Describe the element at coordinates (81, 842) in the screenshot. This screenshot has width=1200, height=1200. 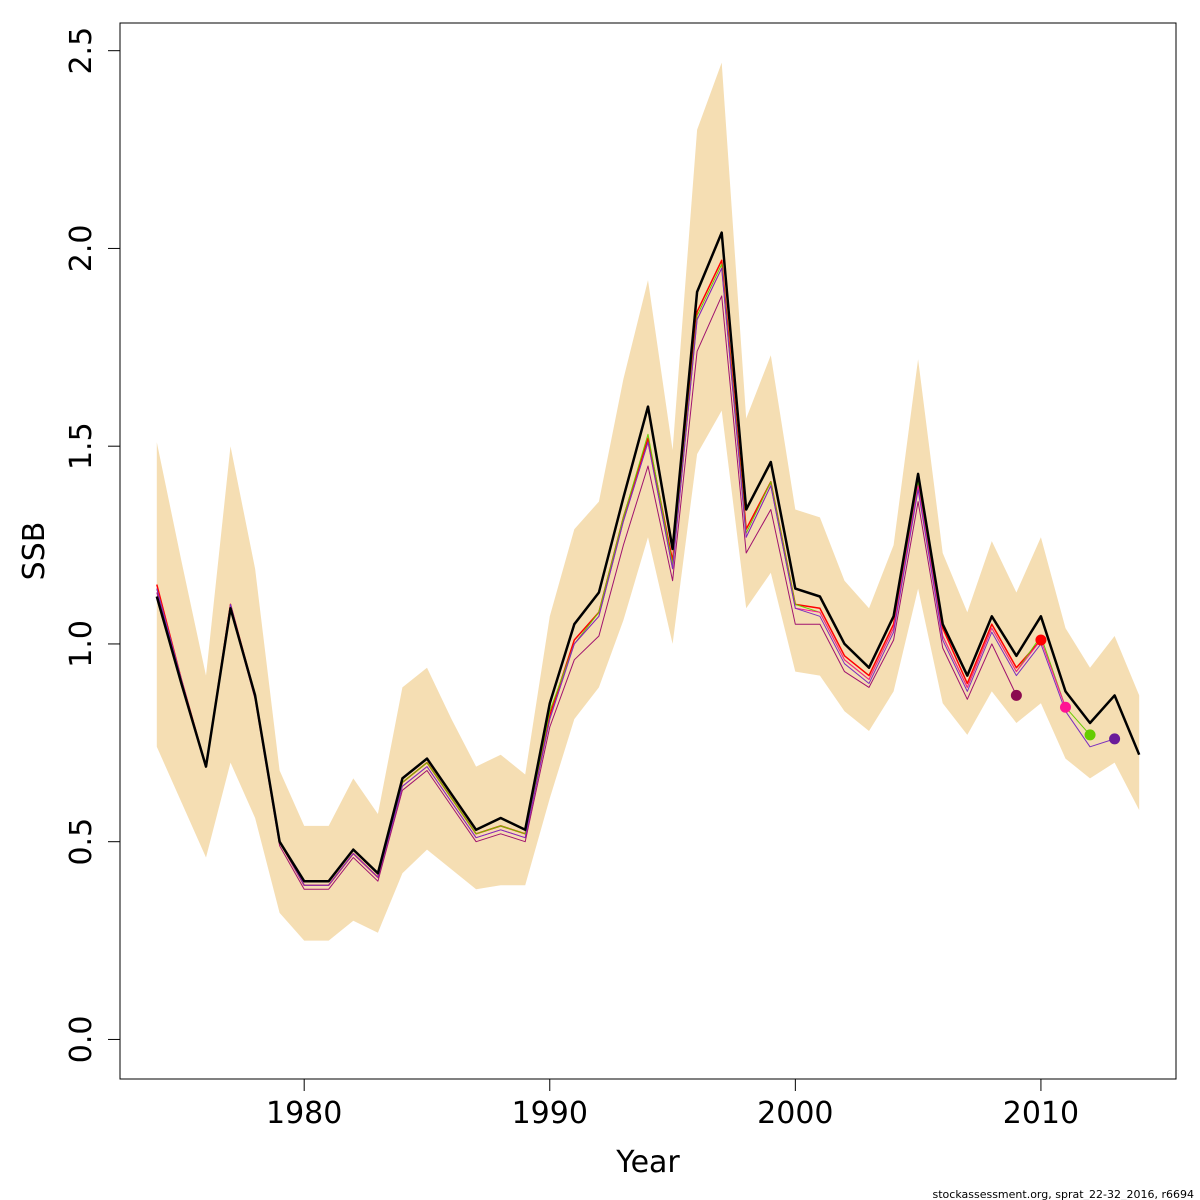
I see `y-tick-label-1: 0.5` at that location.